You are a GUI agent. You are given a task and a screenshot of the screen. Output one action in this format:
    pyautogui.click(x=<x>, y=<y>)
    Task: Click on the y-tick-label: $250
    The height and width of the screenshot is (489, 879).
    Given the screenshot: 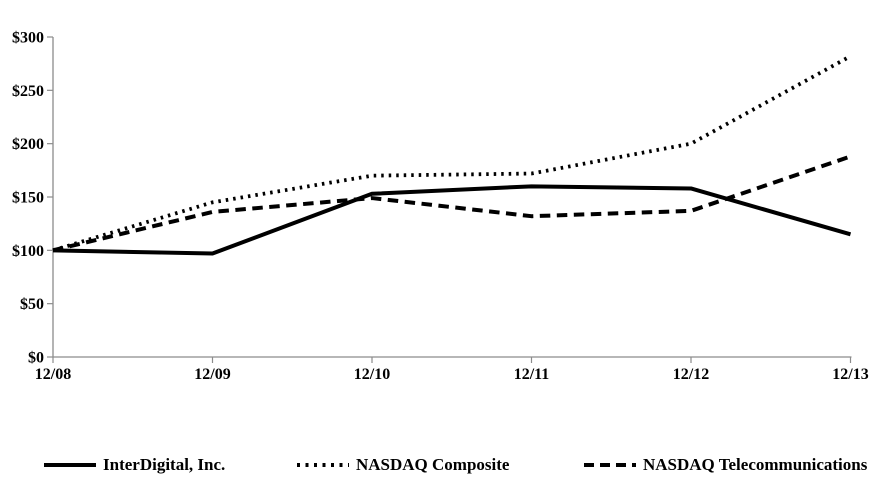 What is the action you would take?
    pyautogui.click(x=28, y=91)
    